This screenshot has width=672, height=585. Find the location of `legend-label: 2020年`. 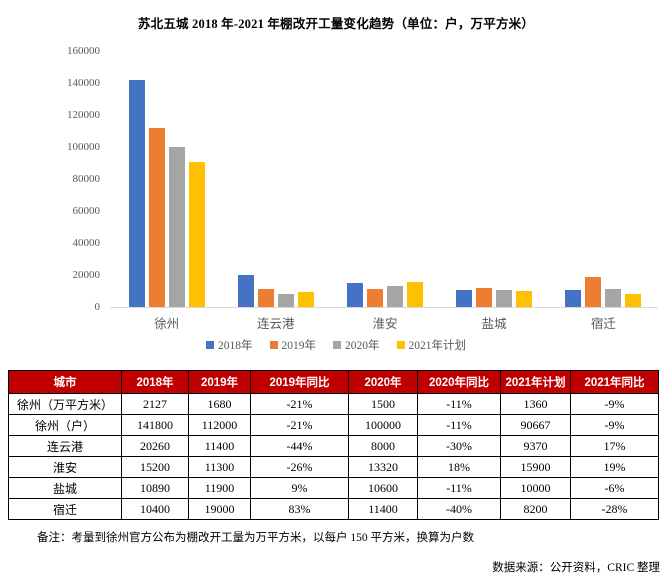

legend-label: 2020年 is located at coordinates (362, 346).